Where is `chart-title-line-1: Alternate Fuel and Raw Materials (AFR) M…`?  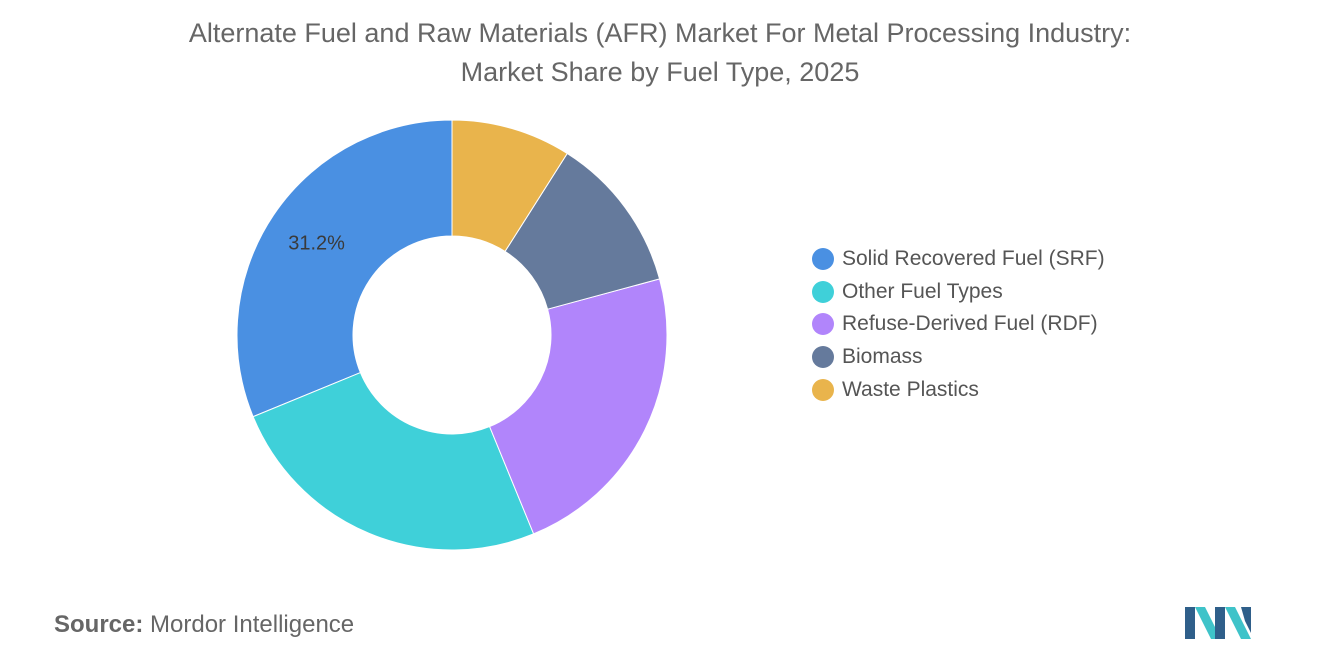
chart-title-line-1: Alternate Fuel and Raw Materials (AFR) M… is located at coordinates (660, 33).